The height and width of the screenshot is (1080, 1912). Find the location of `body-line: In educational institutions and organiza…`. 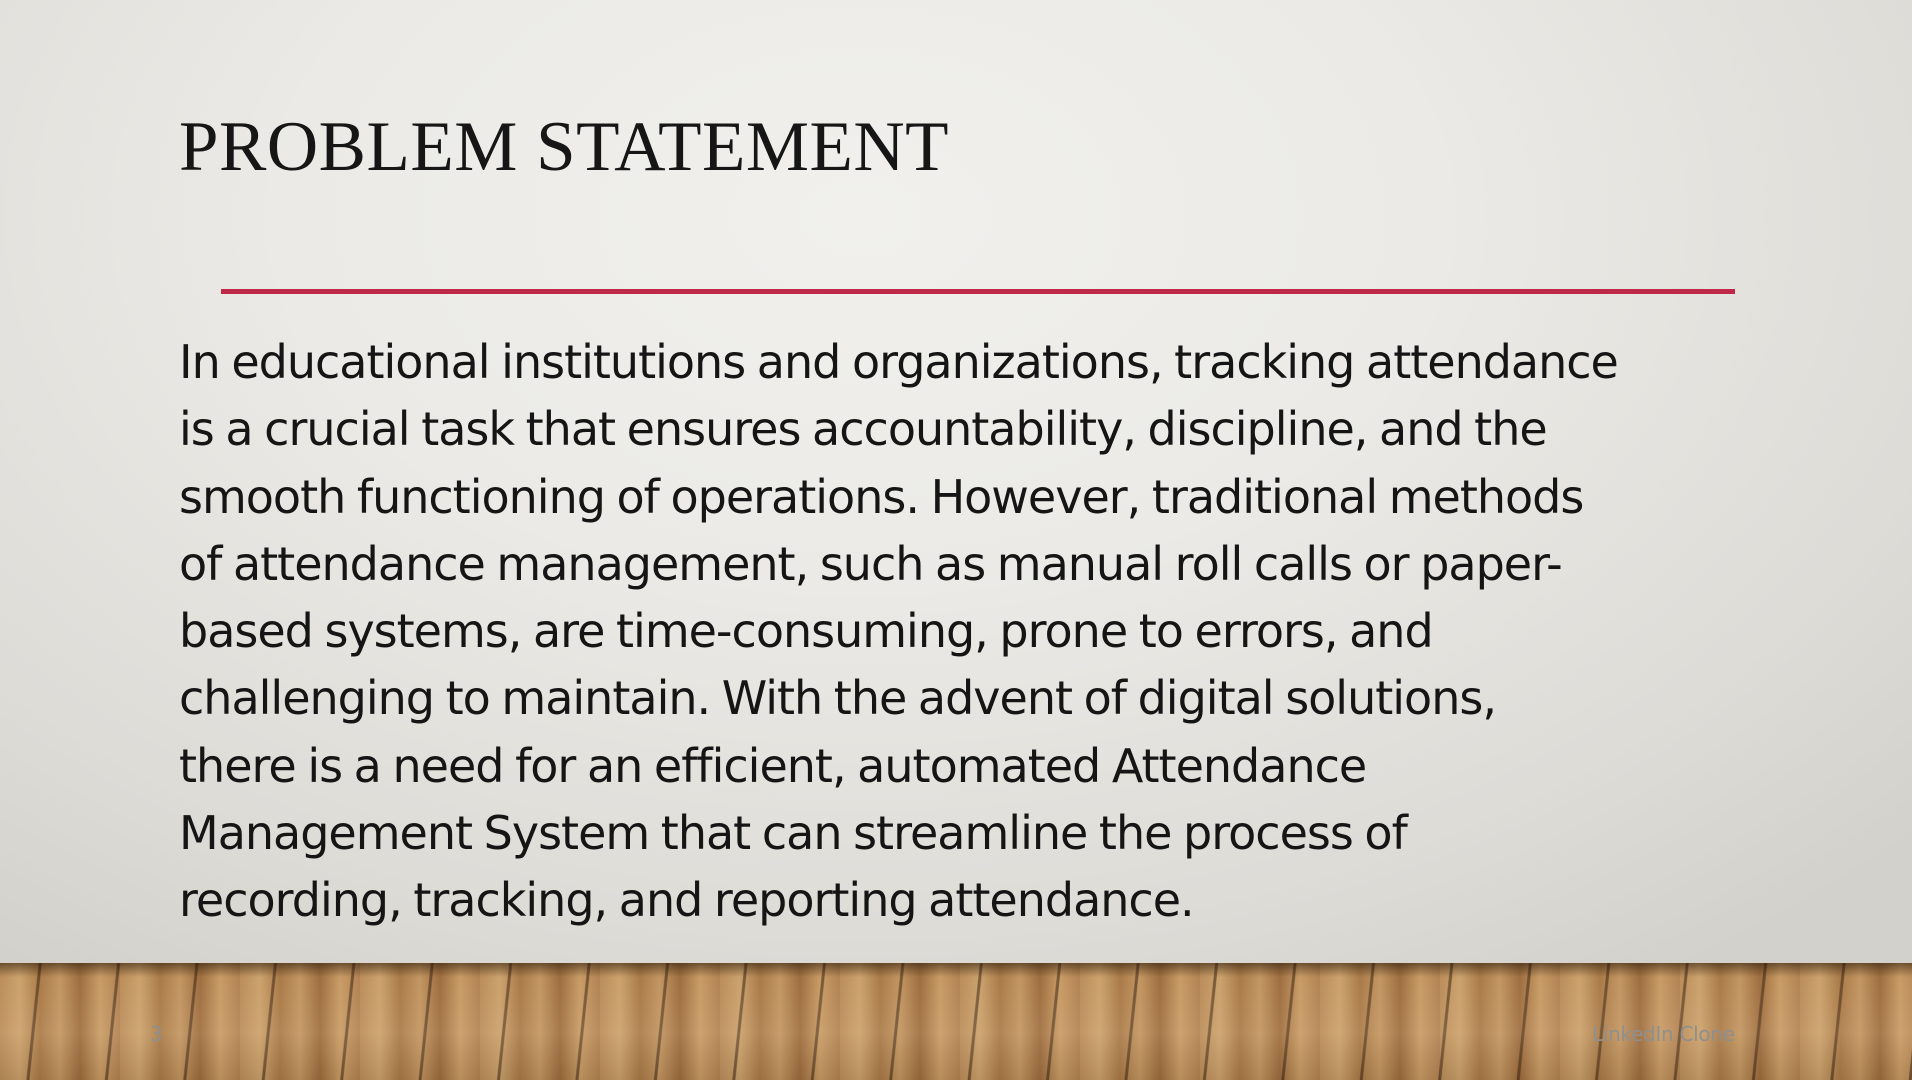

body-line: In educational institutions and organiza… is located at coordinates (899, 362).